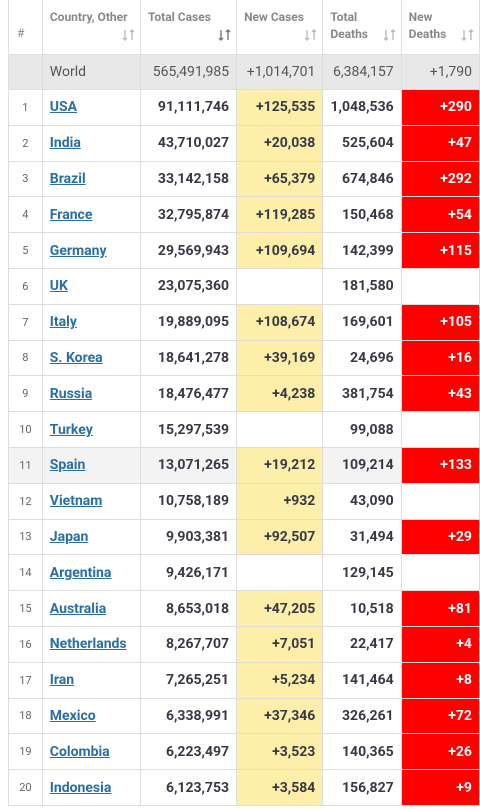 Image resolution: width=480 pixels, height=809 pixels. Describe the element at coordinates (368, 787) in the screenshot. I see `total-deaths: 156,827` at that location.